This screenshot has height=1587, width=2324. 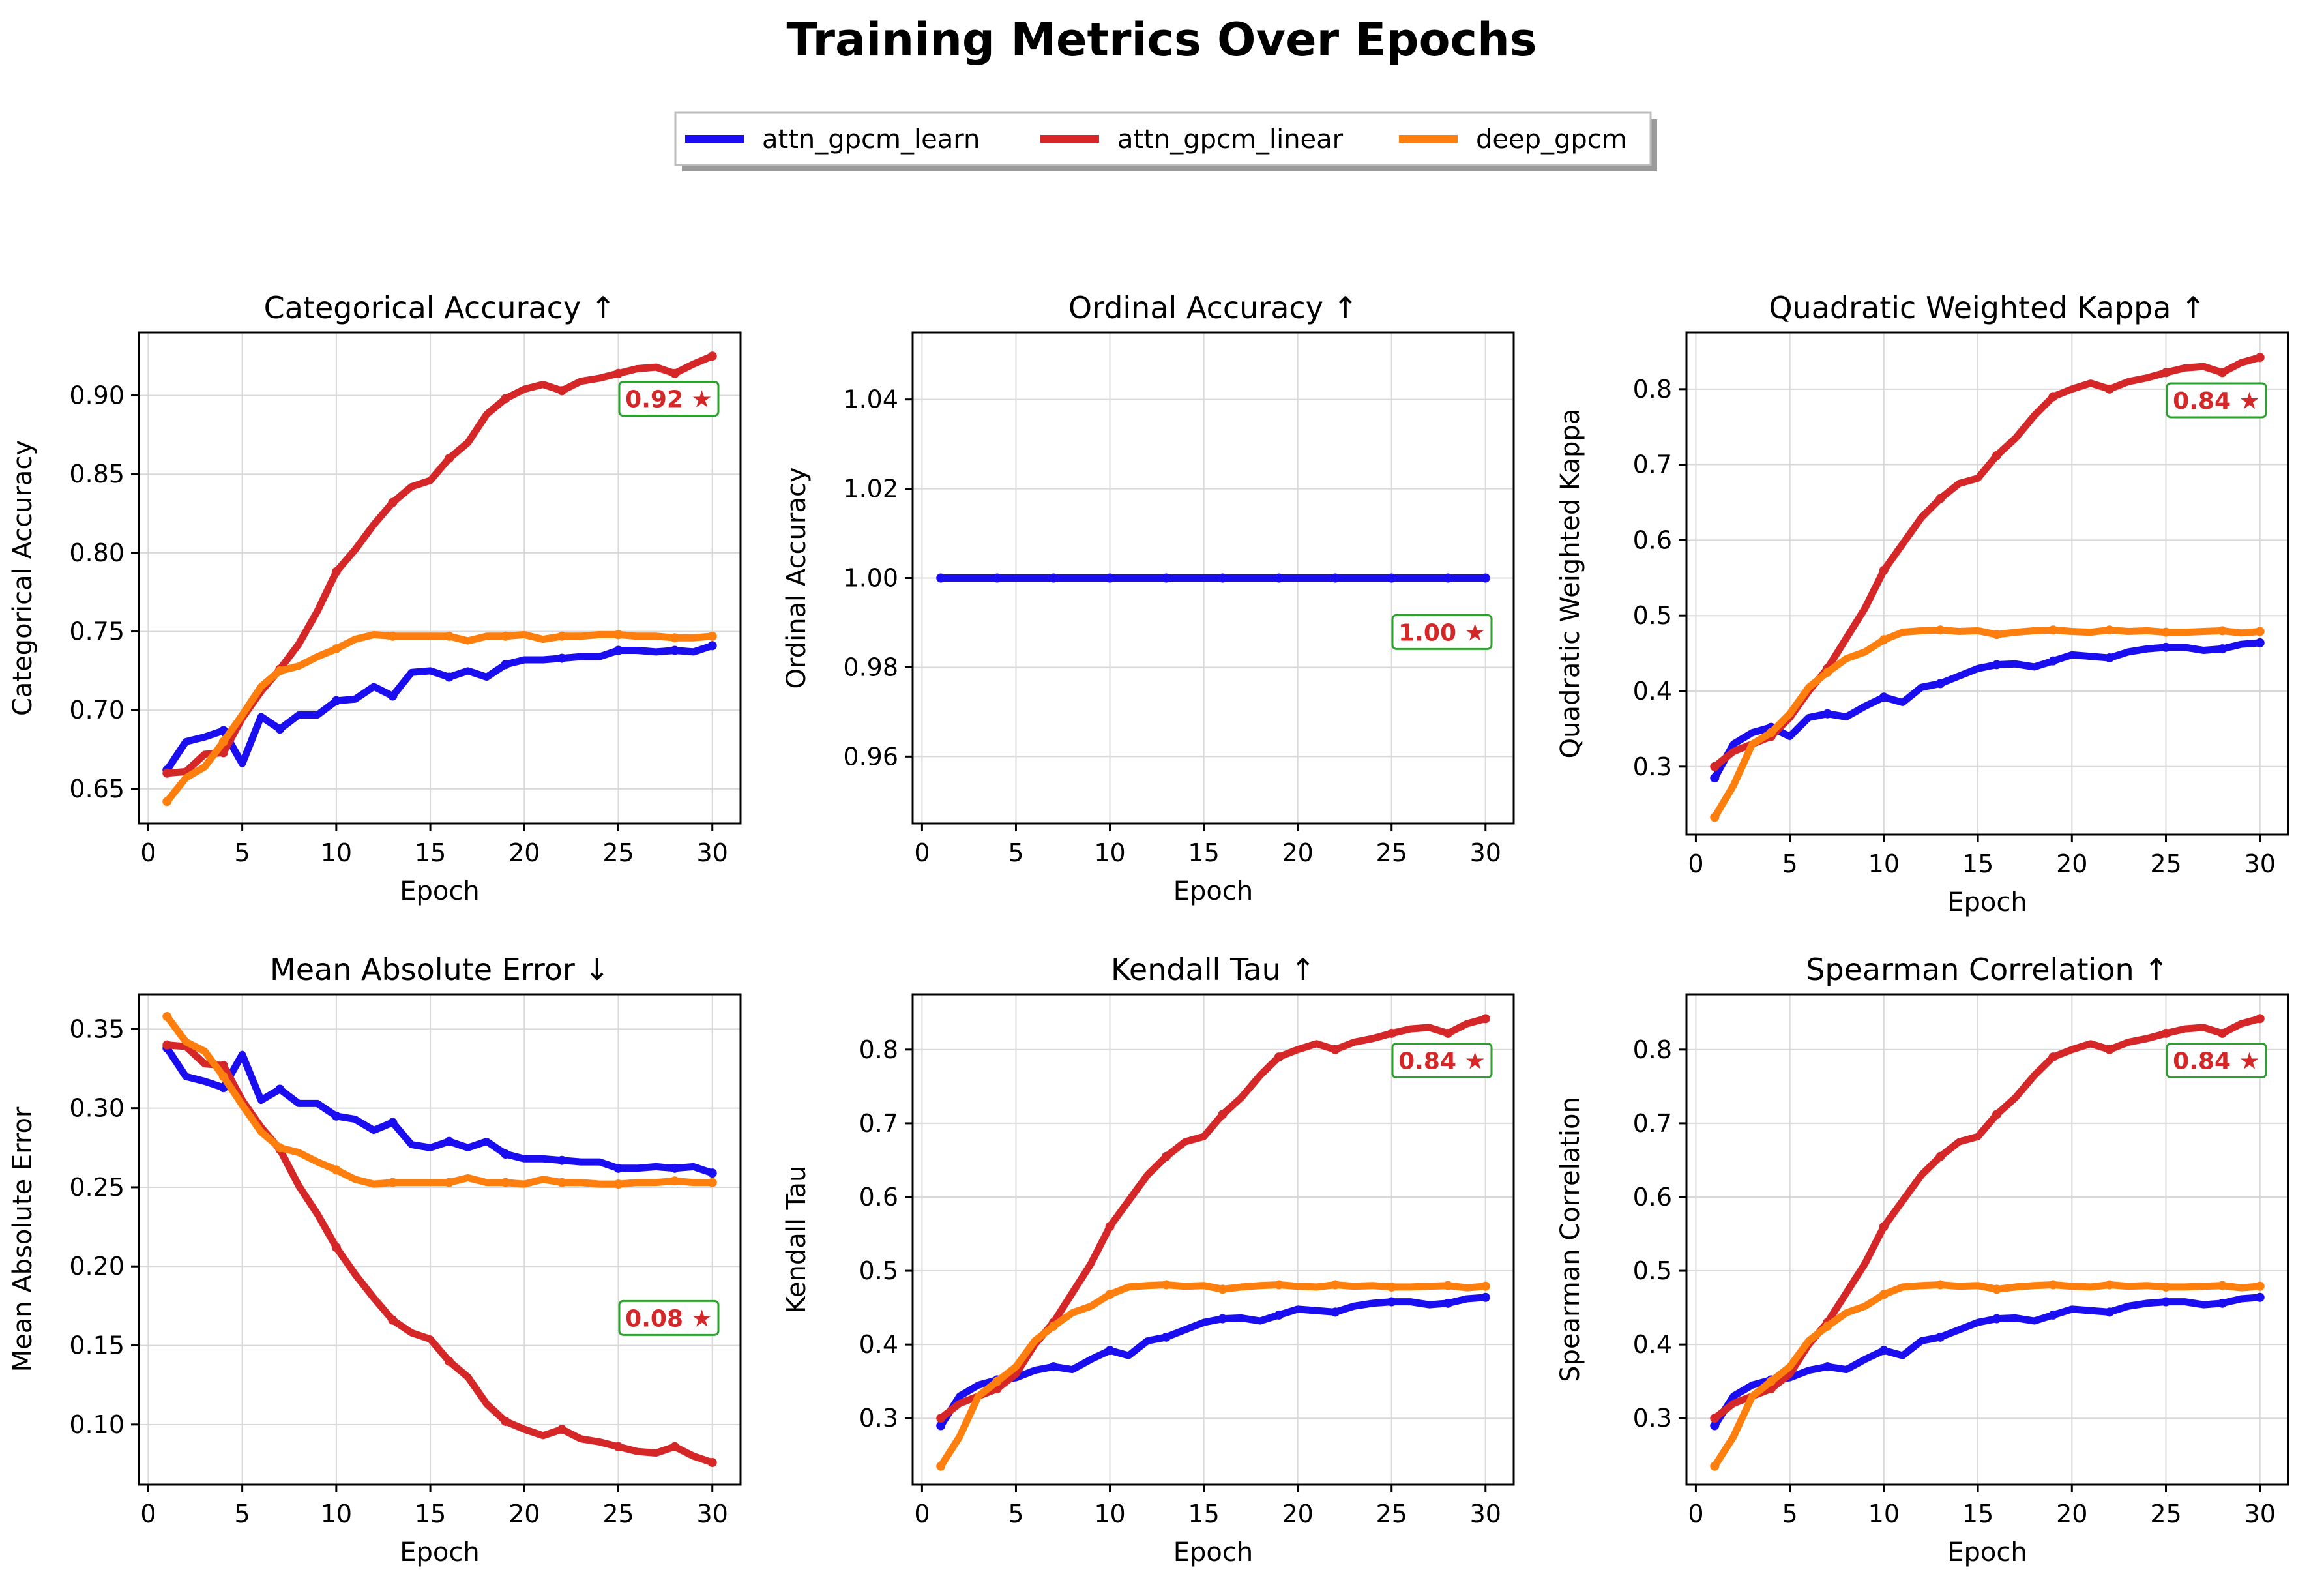 What do you see at coordinates (97, 710) in the screenshot?
I see `y-tick-label: 0.70` at bounding box center [97, 710].